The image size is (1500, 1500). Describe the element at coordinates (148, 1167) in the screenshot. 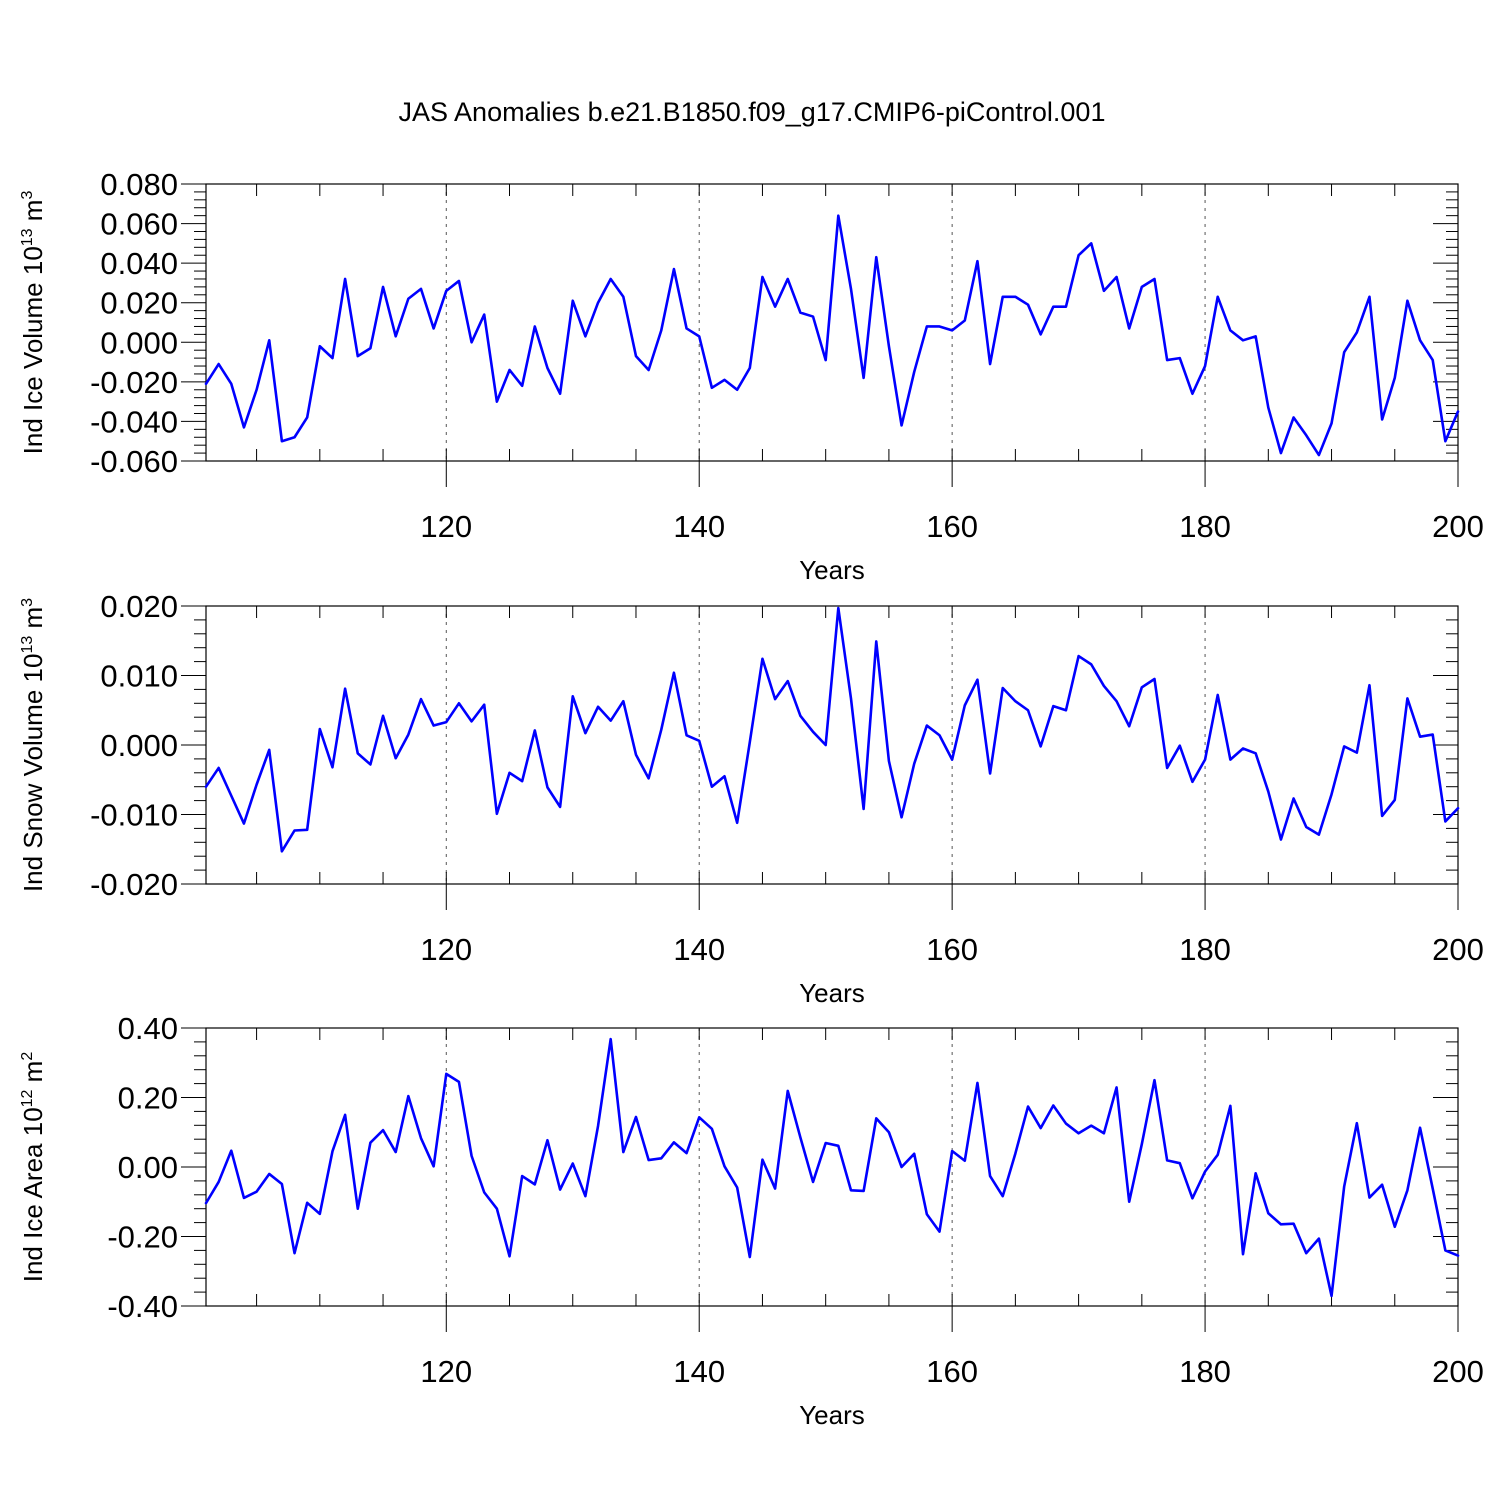

I see `y-tick-label: 0.00` at that location.